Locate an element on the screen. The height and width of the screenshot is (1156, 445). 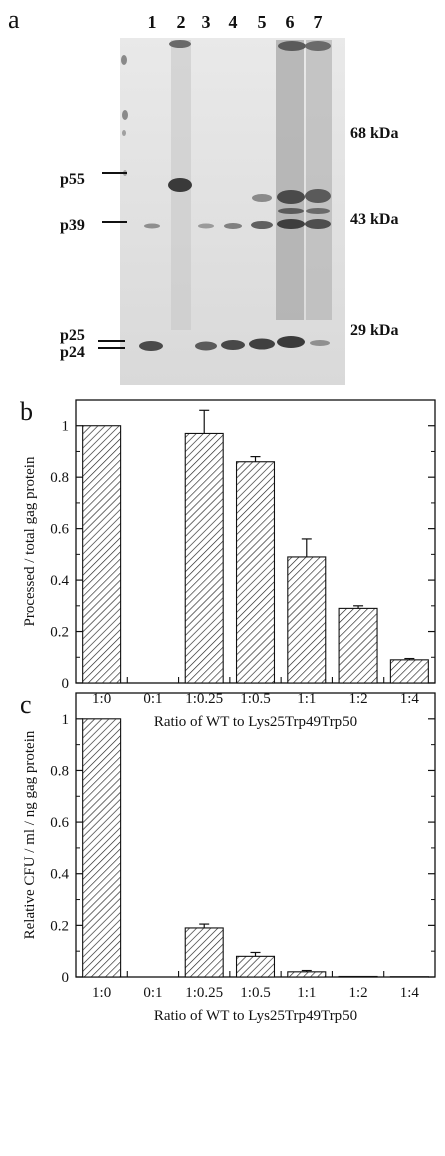
lane-number: 2 is located at coordinates (181, 22).